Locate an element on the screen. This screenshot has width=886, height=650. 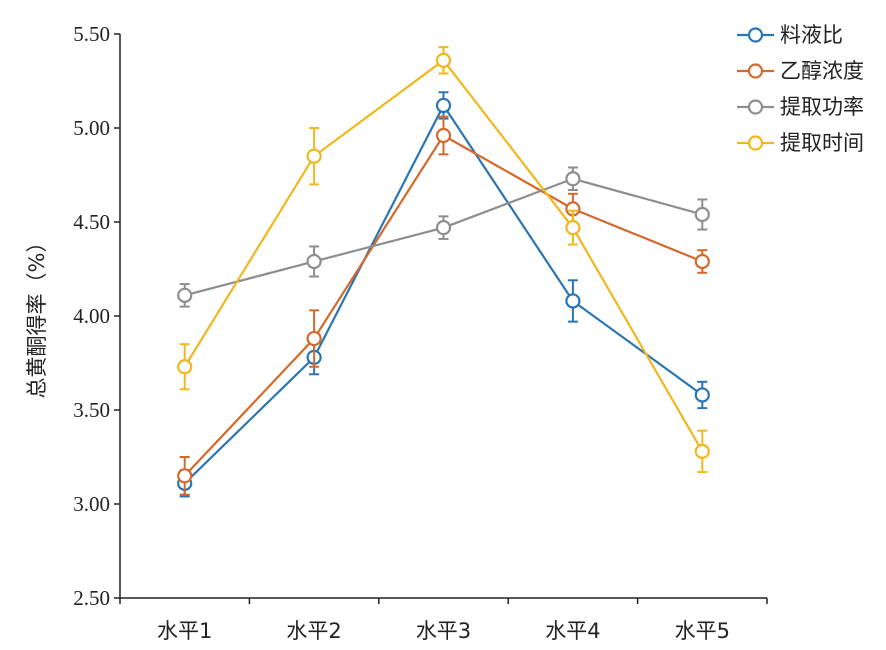
x-category-label: 水平2 is located at coordinates (313, 631).